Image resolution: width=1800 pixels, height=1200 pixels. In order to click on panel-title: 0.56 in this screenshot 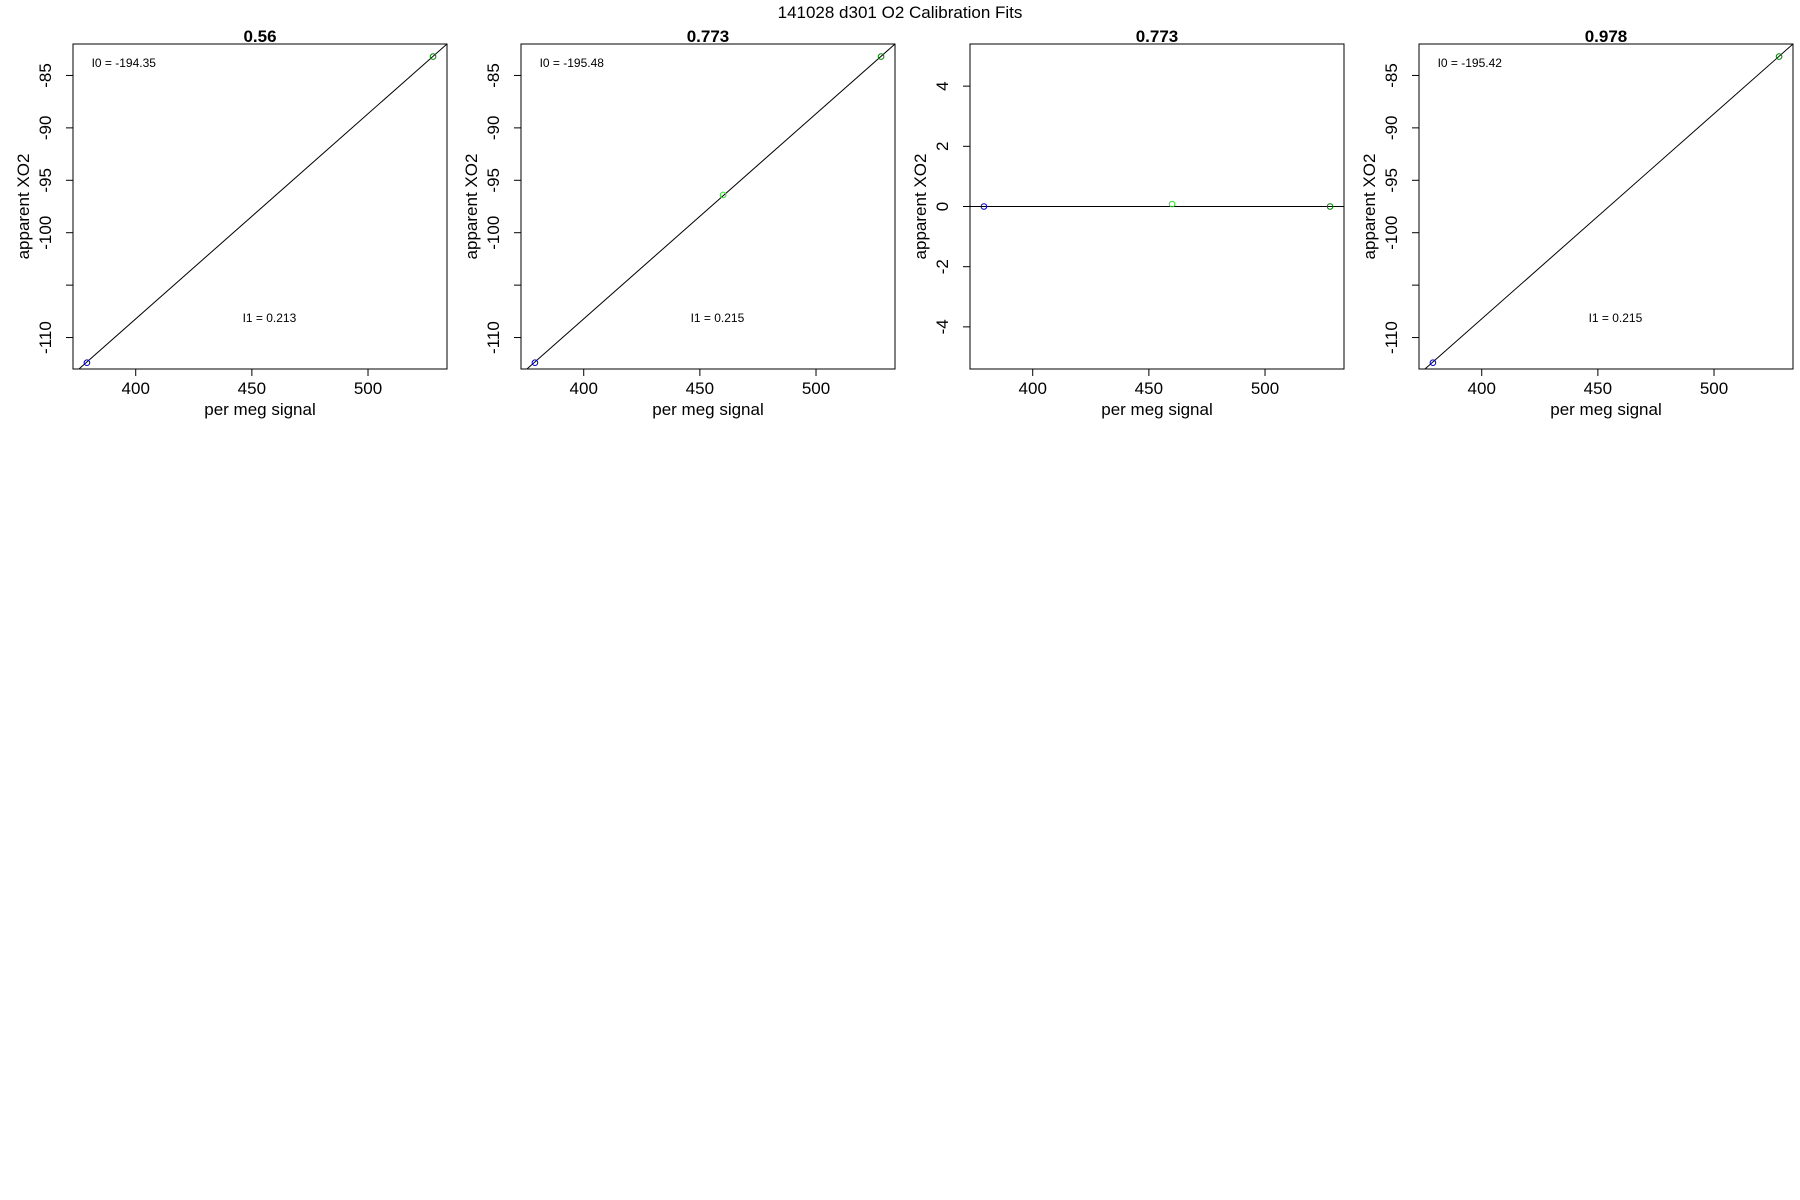, I will do `click(259, 36)`.